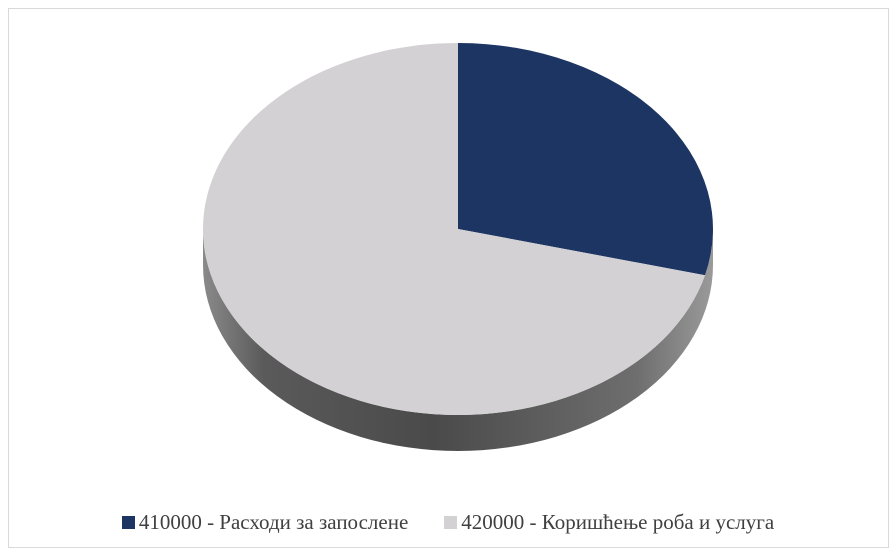 The height and width of the screenshot is (556, 896). I want to click on legend-label-goods-services: 420000 - Коришћење роба и услуга, so click(618, 522).